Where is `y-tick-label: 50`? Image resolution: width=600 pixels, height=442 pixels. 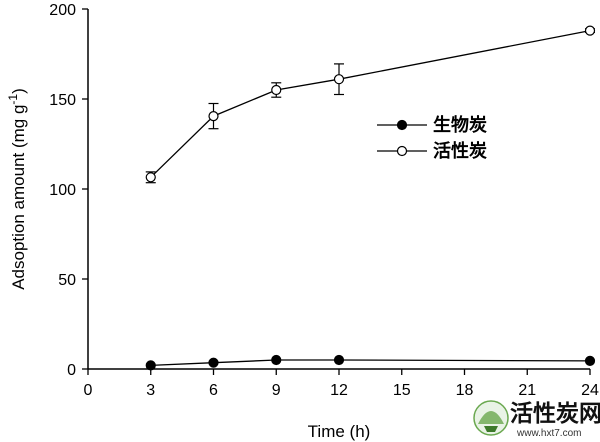
y-tick-label: 50 is located at coordinates (67, 280).